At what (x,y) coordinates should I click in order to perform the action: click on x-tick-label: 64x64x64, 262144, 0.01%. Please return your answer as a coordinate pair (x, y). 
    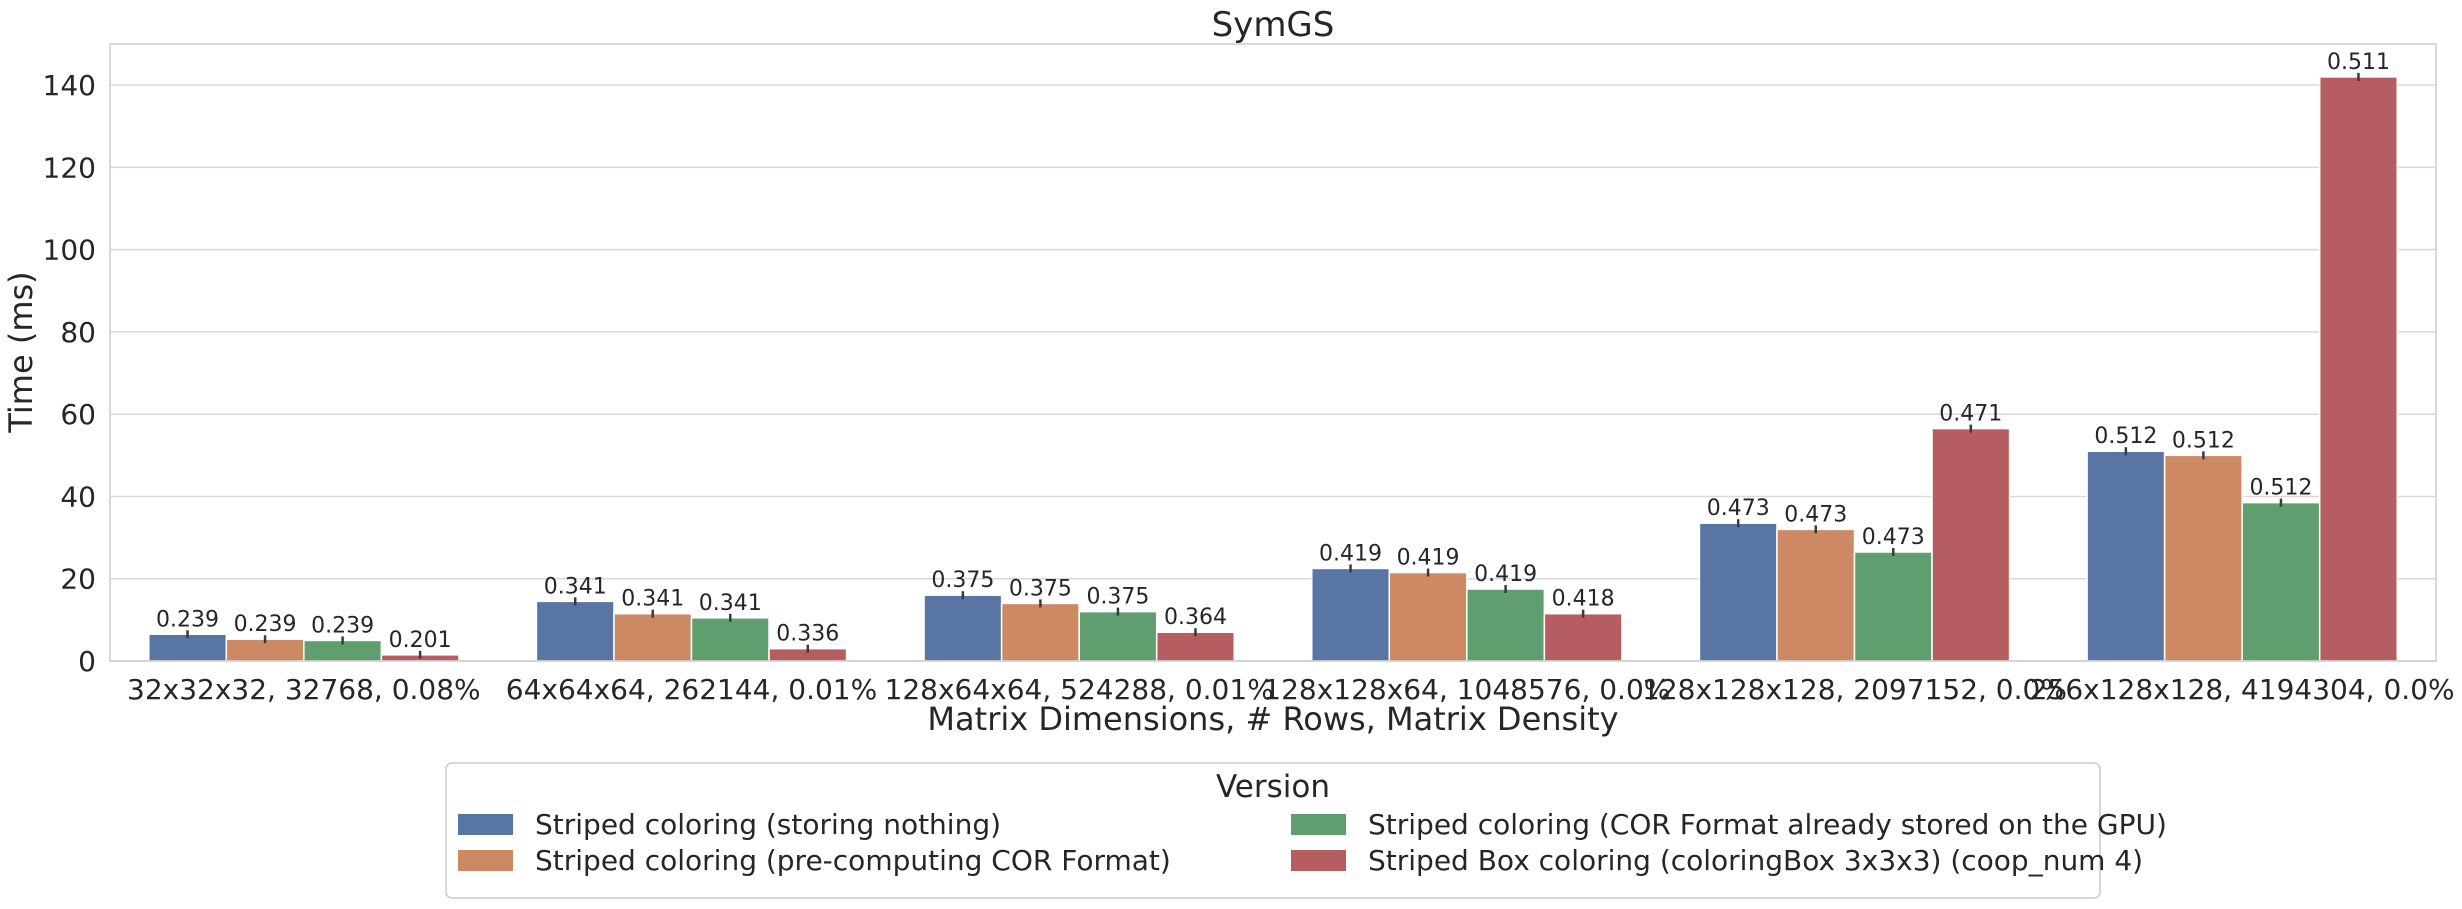
    Looking at the image, I should click on (691, 689).